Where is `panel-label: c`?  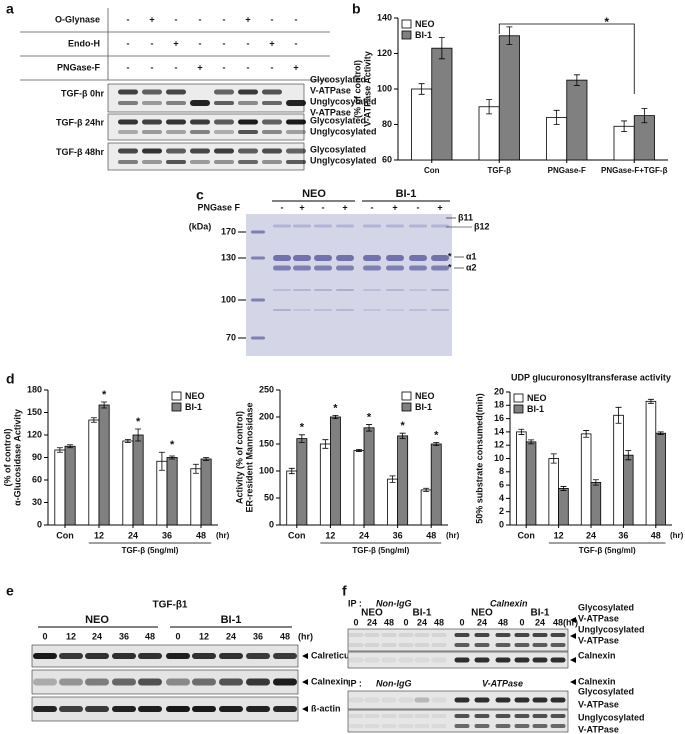
panel-label: c is located at coordinates (200, 195).